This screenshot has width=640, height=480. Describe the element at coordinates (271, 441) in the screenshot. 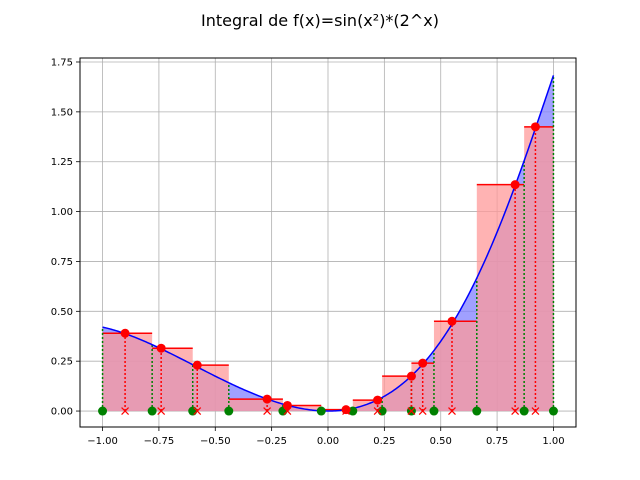

I see `x-tick-label: −0.25` at that location.